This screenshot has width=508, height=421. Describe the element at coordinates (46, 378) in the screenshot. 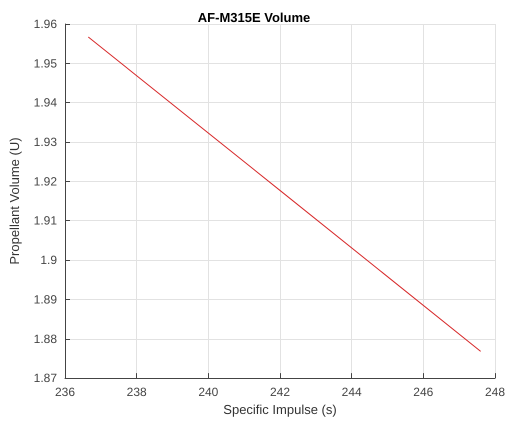

I see `y-tick-label: 1.87` at that location.